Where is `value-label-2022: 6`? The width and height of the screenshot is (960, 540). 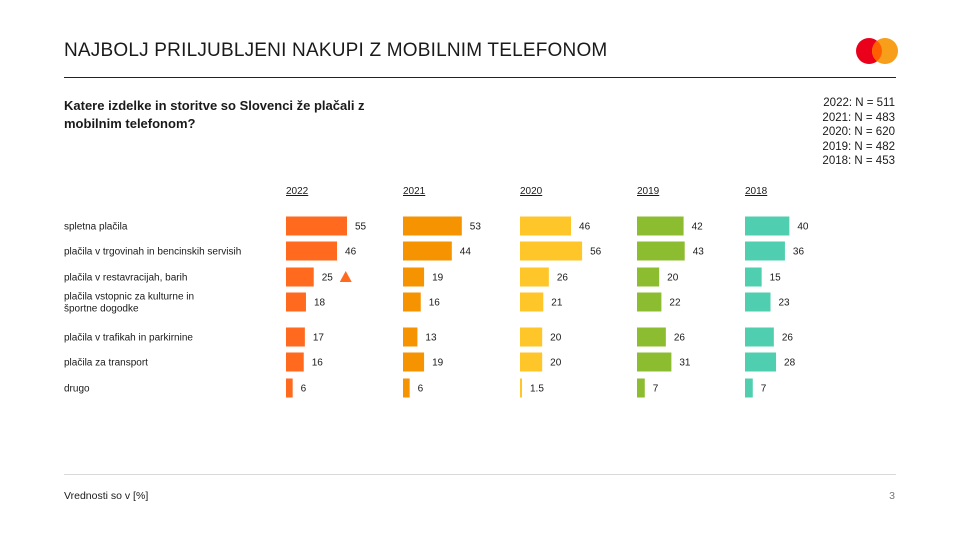 value-label-2022: 6 is located at coordinates (304, 389).